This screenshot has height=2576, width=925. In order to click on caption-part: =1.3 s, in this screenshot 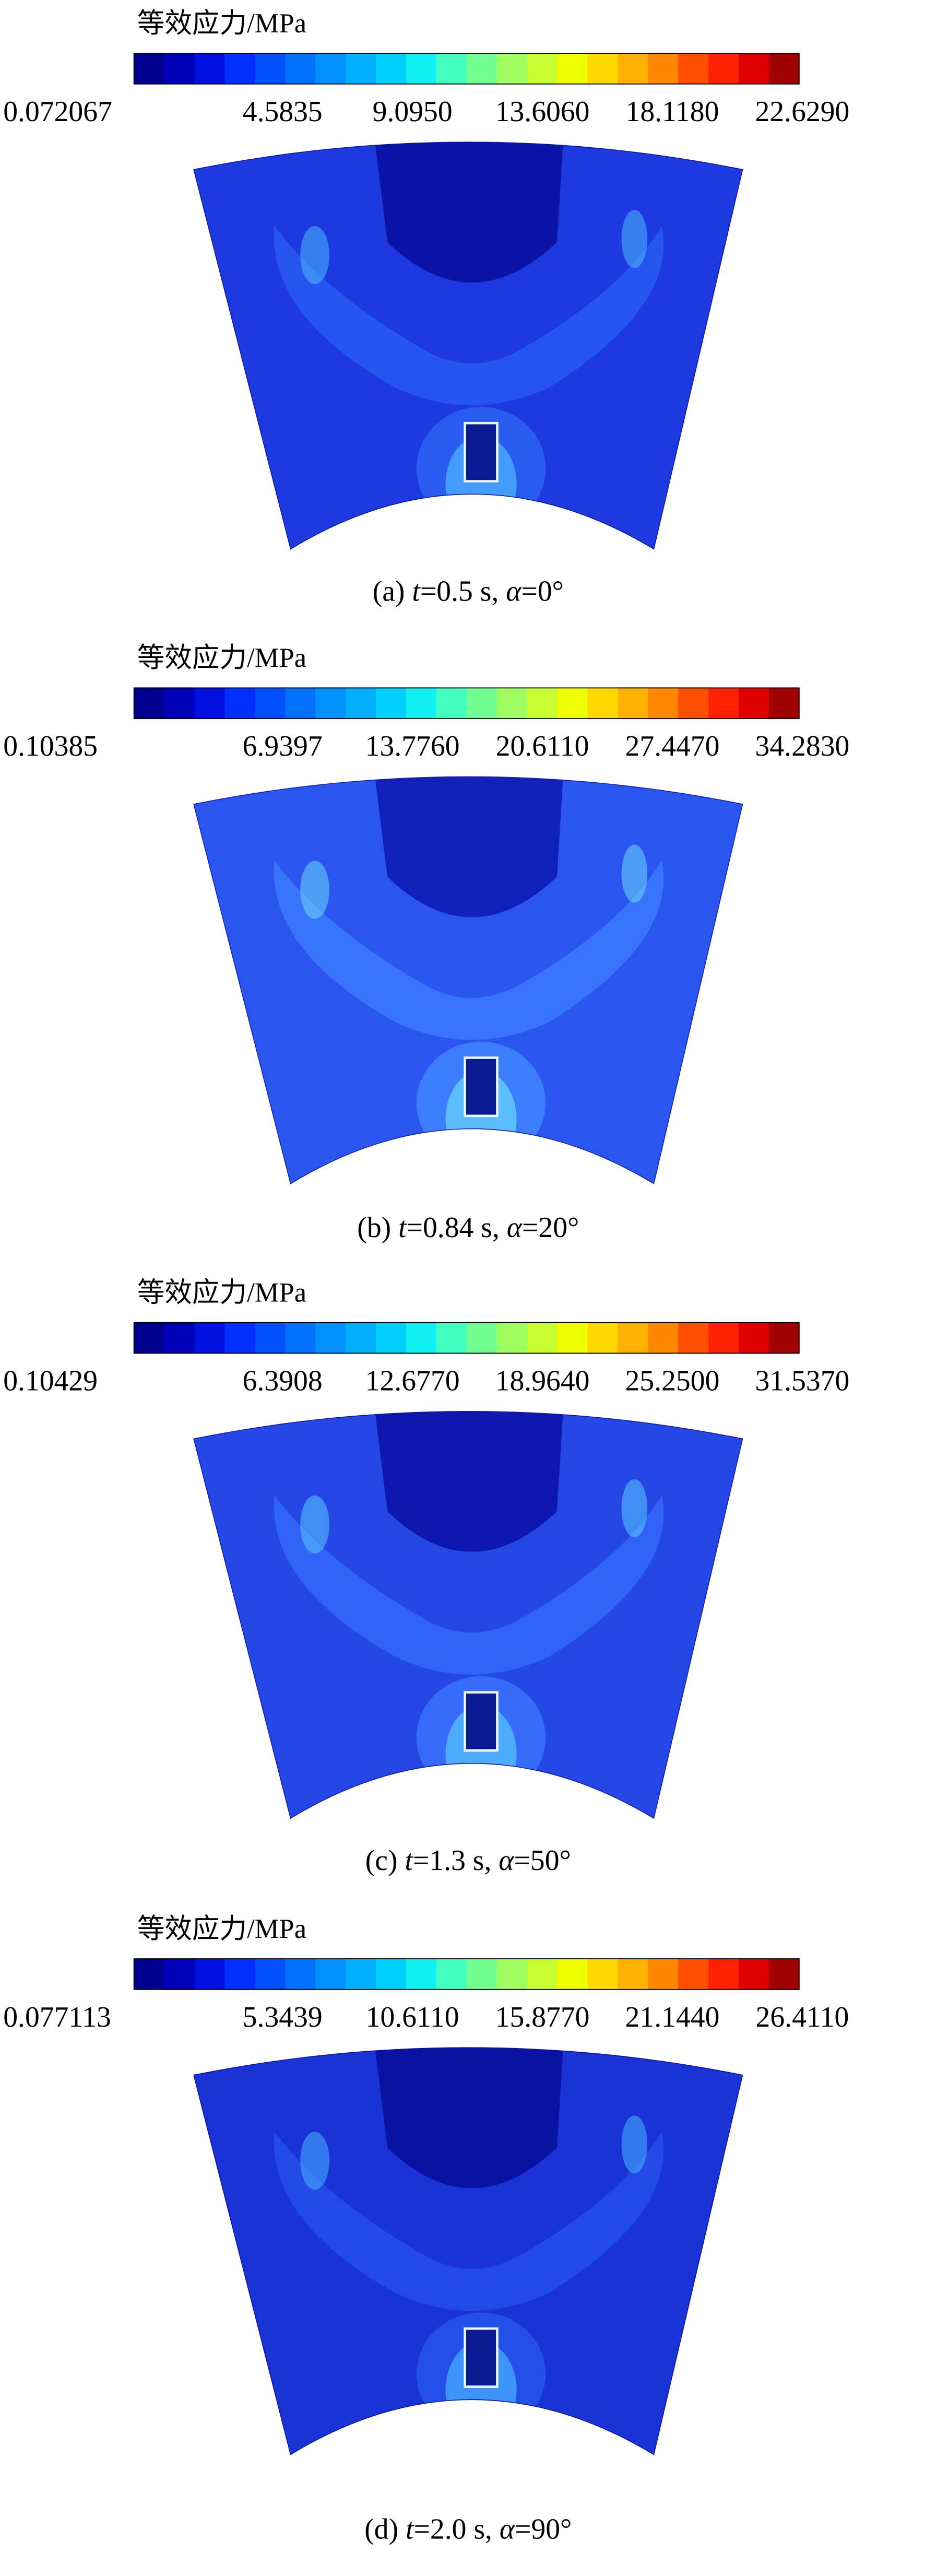, I will do `click(456, 1860)`.